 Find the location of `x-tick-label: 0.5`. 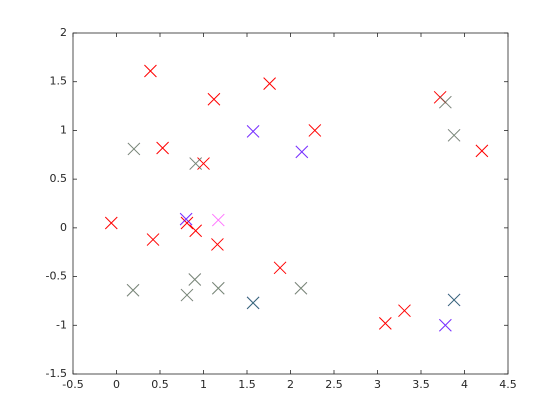

x-tick-label: 0.5 is located at coordinates (160, 384).